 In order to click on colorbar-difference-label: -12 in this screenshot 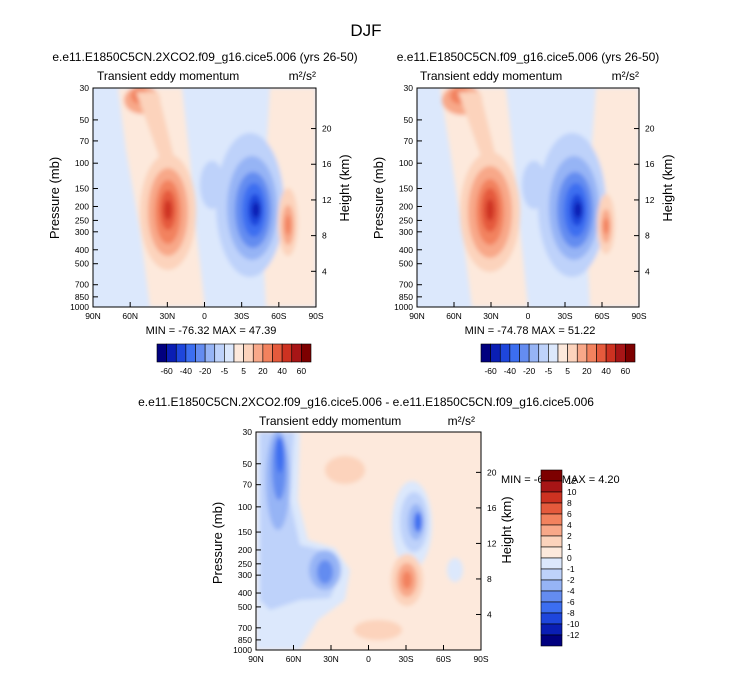, I will do `click(573, 635)`.